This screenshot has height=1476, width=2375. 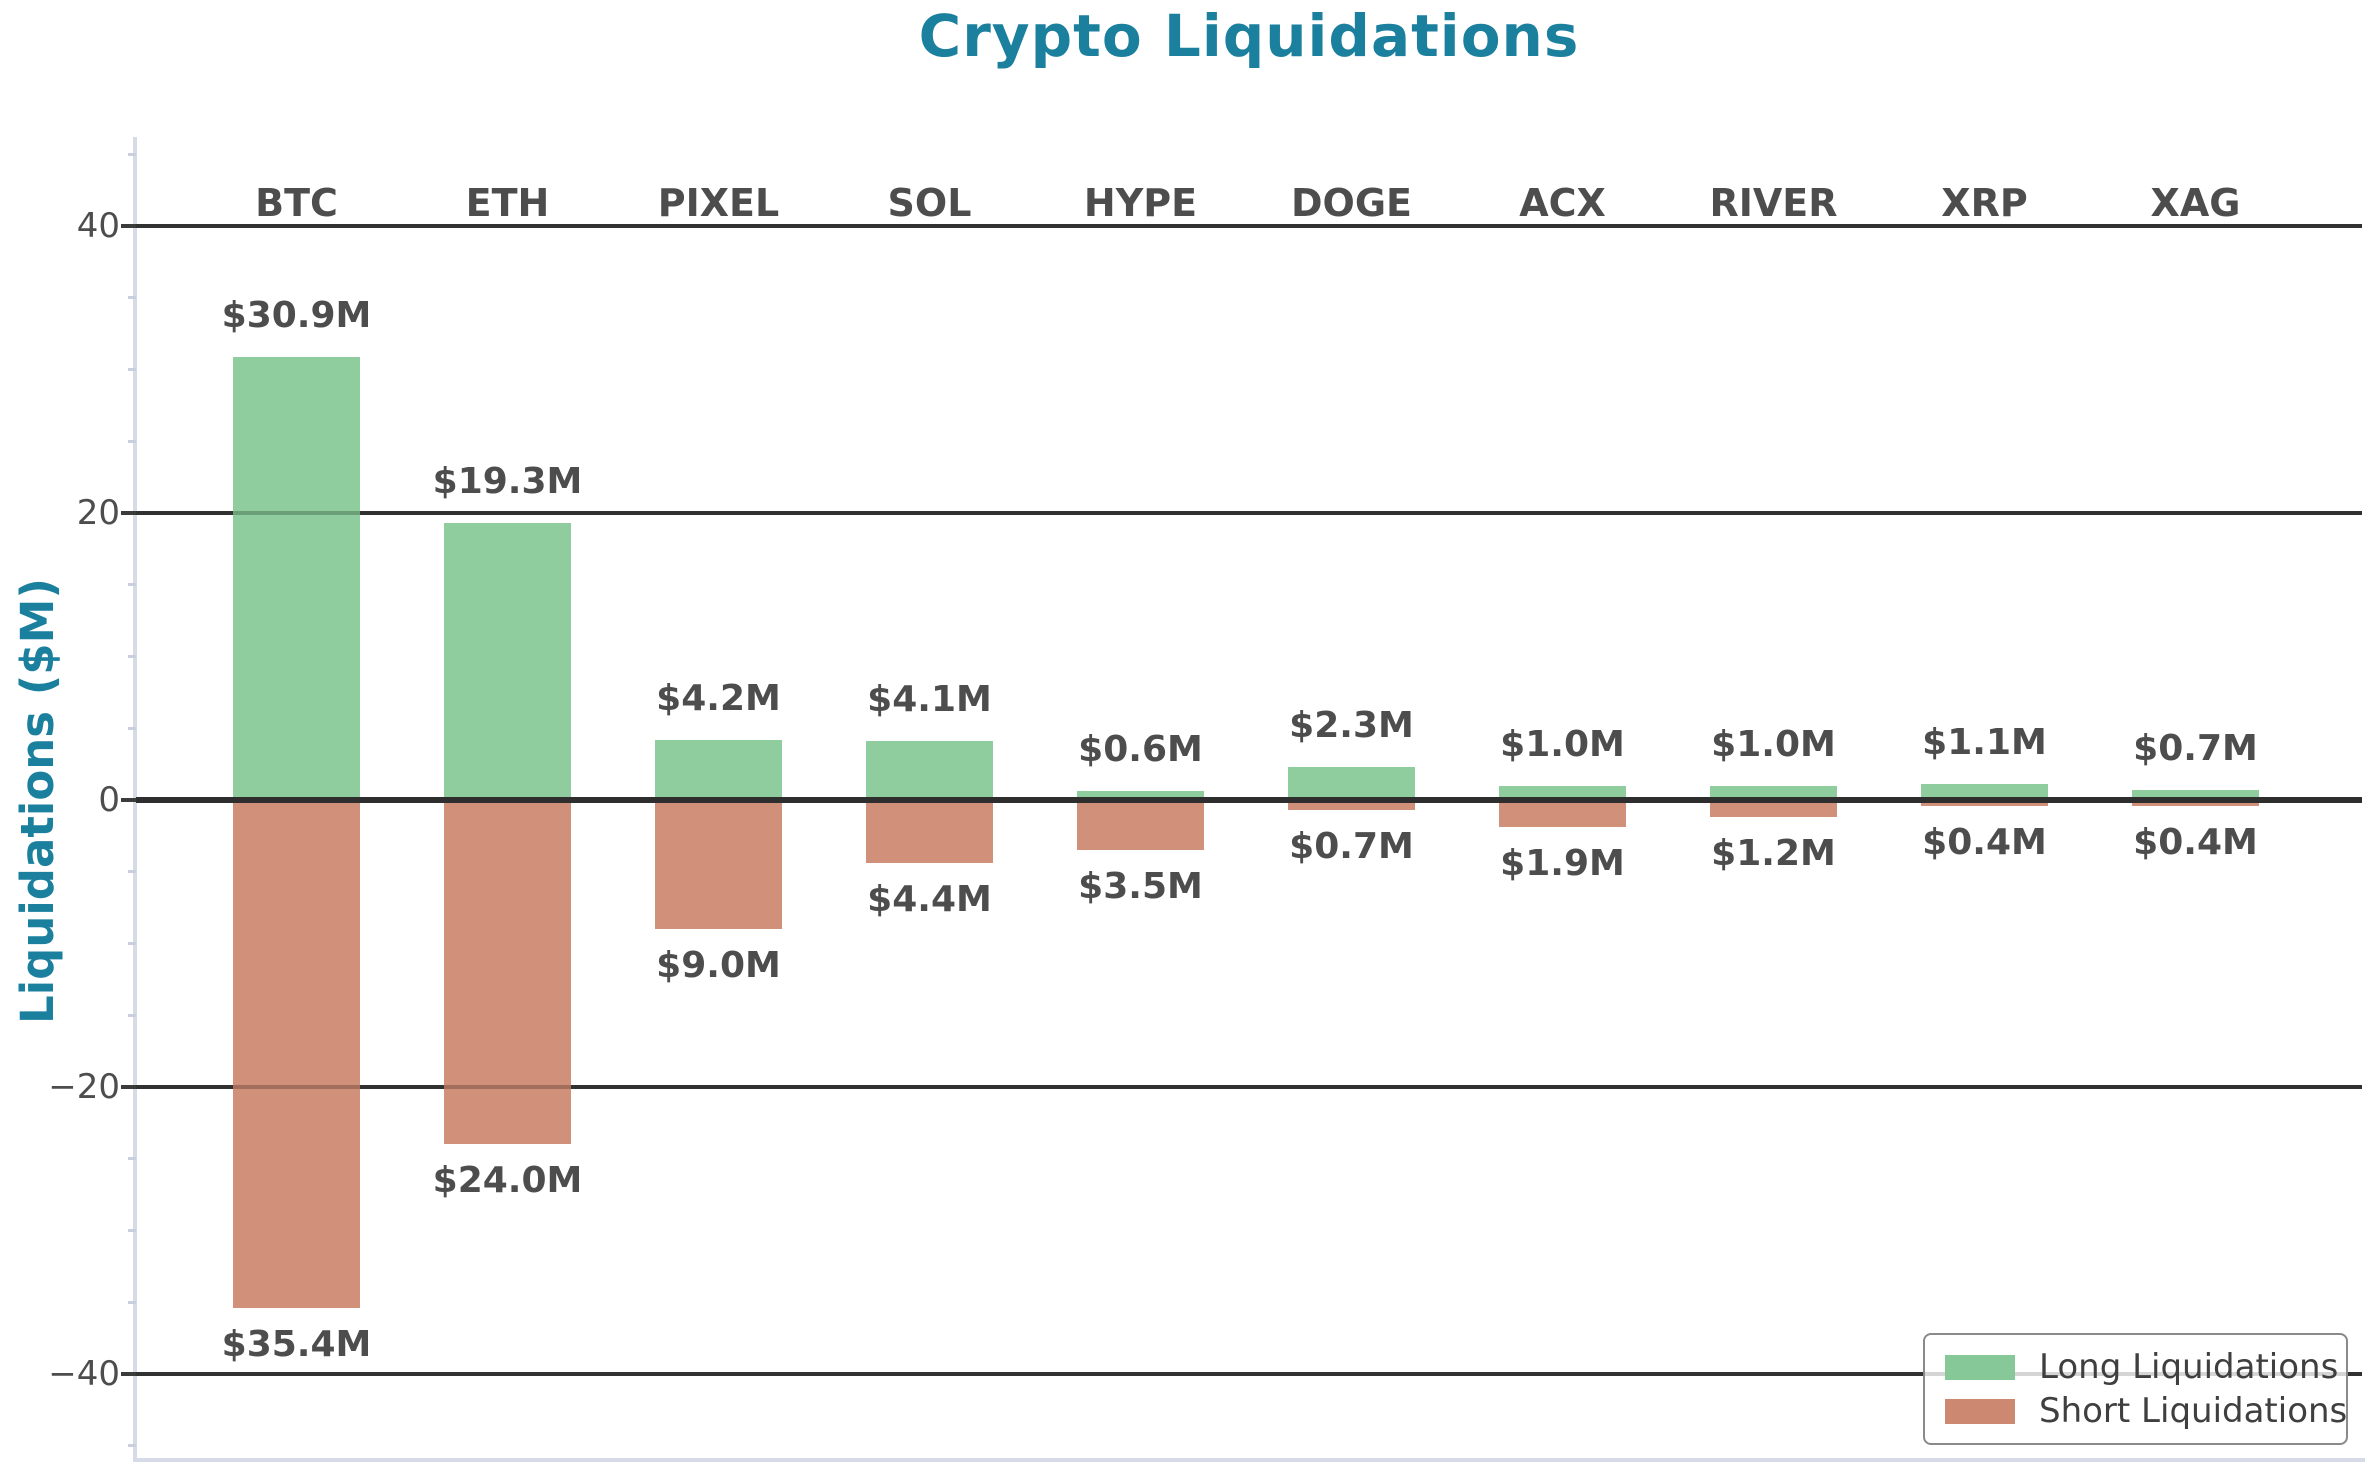 What do you see at coordinates (2195, 842) in the screenshot?
I see `bar-value-short-XAG: $0.4M` at bounding box center [2195, 842].